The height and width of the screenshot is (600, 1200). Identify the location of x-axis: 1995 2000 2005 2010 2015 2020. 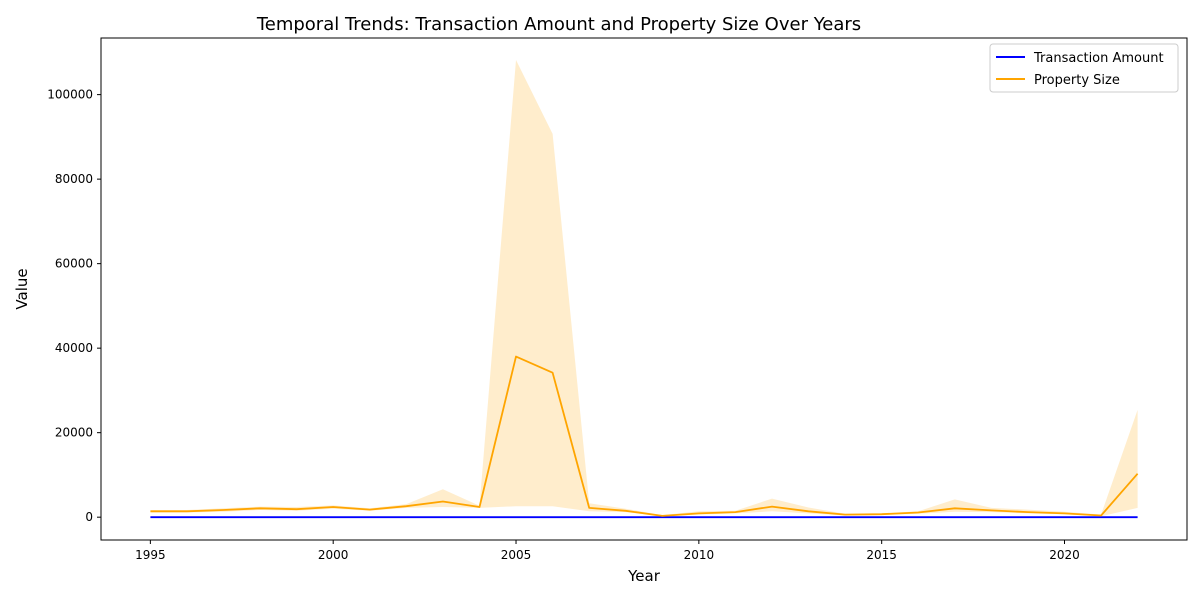
(607, 551).